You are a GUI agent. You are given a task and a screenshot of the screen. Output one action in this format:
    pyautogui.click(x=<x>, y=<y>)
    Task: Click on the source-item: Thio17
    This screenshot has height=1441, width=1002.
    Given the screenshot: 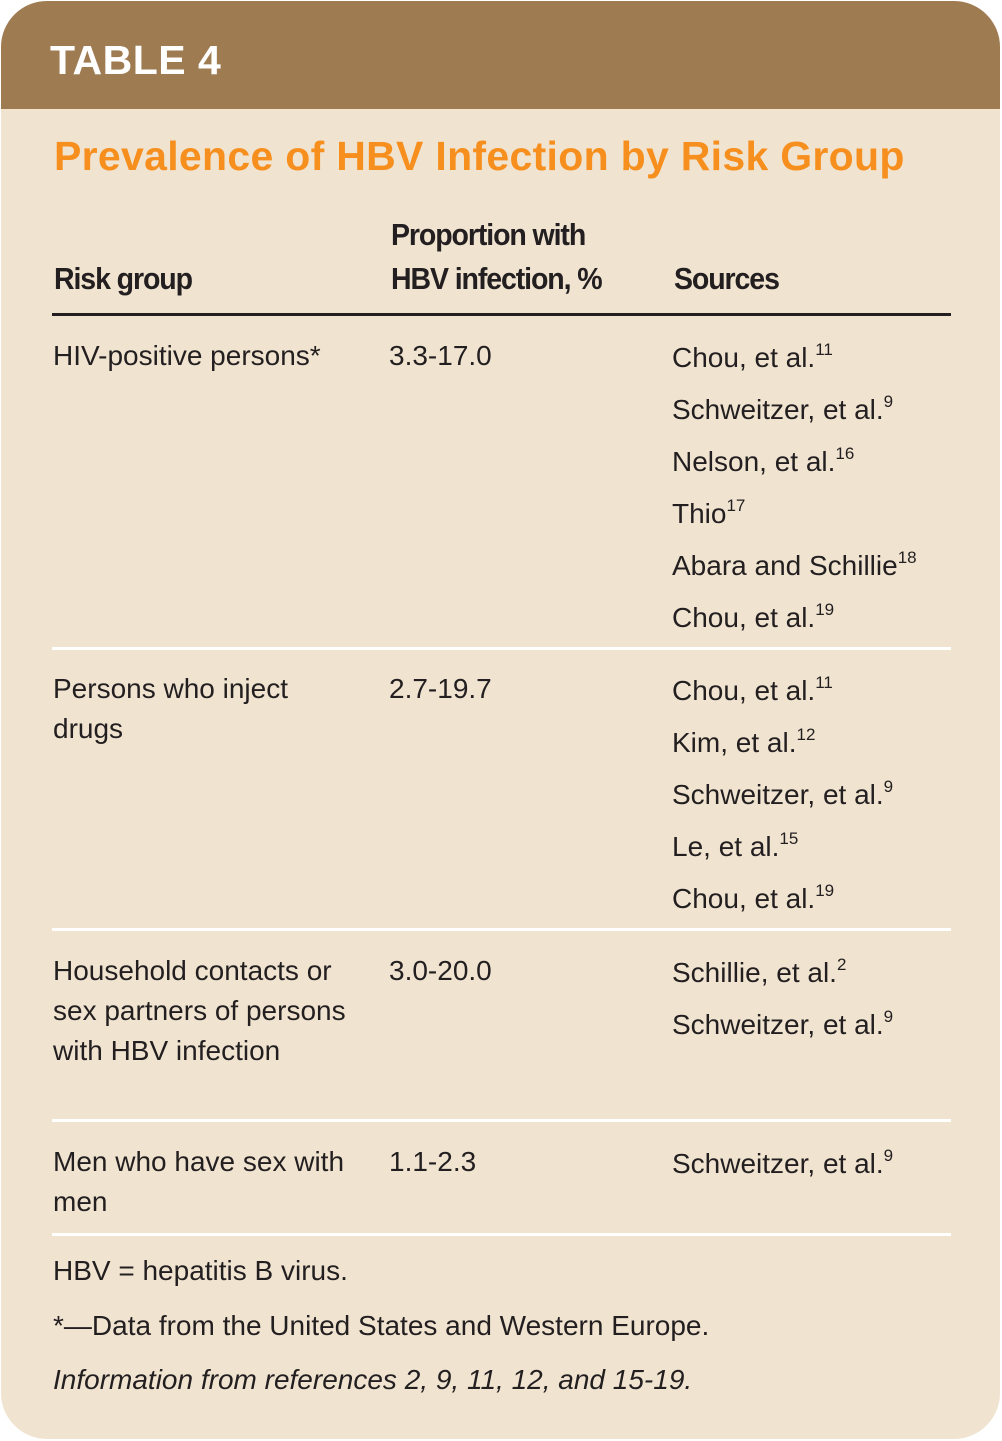 What is the action you would take?
    pyautogui.click(x=794, y=514)
    